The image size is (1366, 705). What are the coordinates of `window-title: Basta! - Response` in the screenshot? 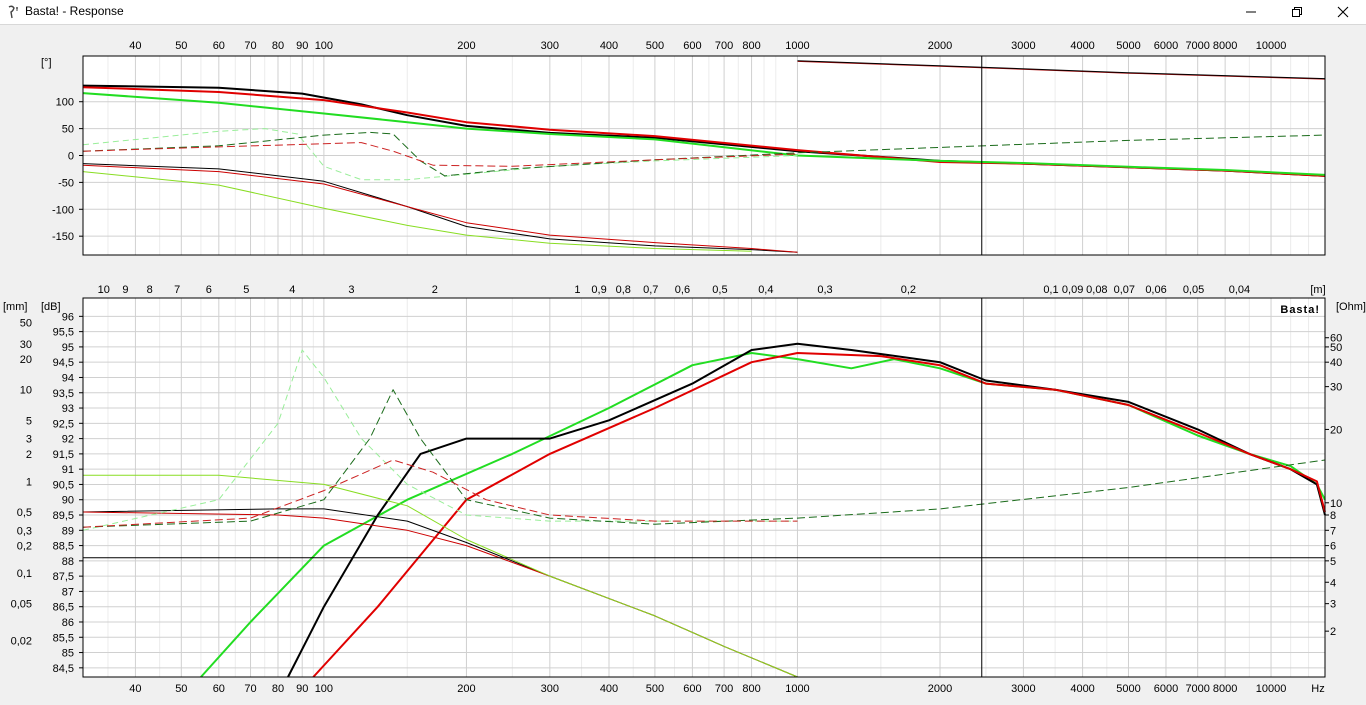 It's located at (74, 11).